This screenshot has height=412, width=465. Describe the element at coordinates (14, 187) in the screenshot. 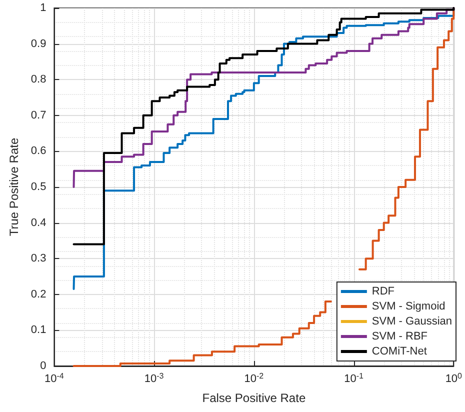

I see `y-axis-title: True Positive Rate` at that location.